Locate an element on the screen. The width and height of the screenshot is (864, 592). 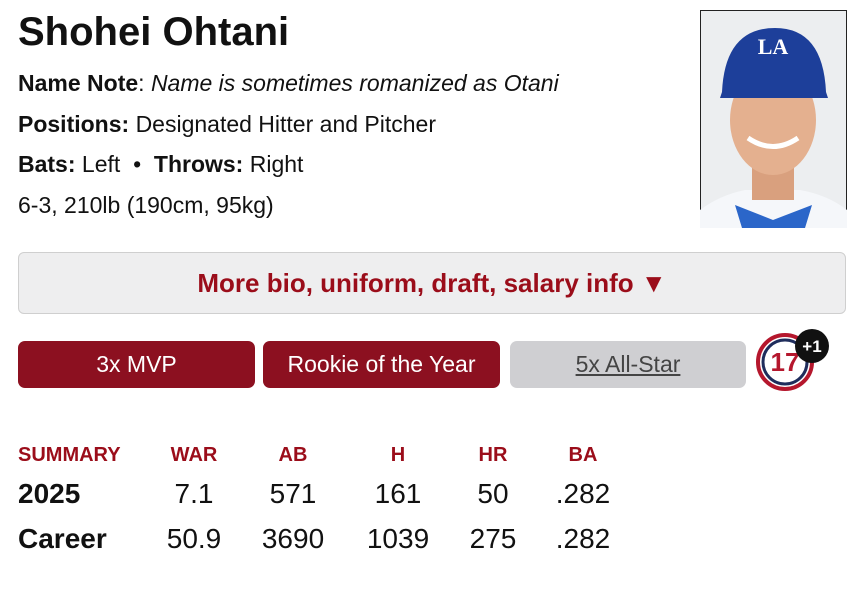
row-label: 2025 is located at coordinates (49, 493).